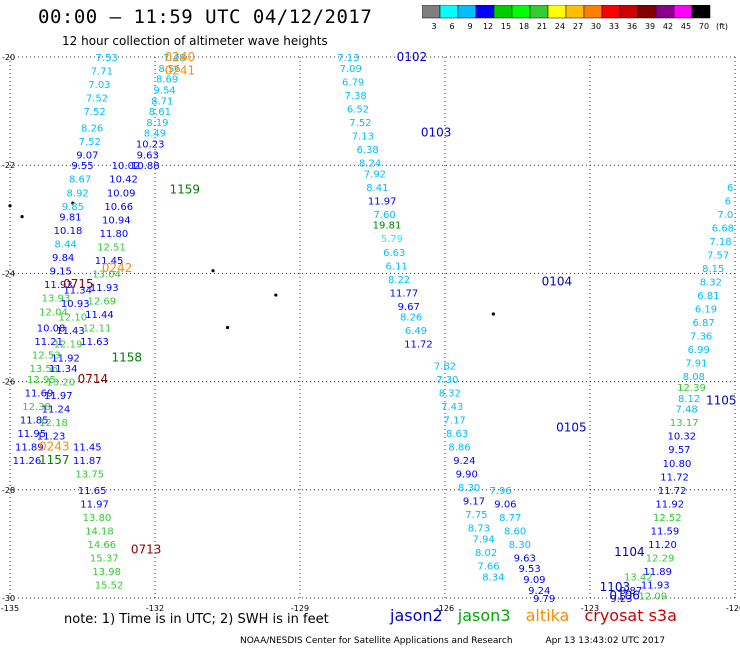 The image size is (740, 650). I want to click on wave-height-value: 10.94, so click(116, 220).